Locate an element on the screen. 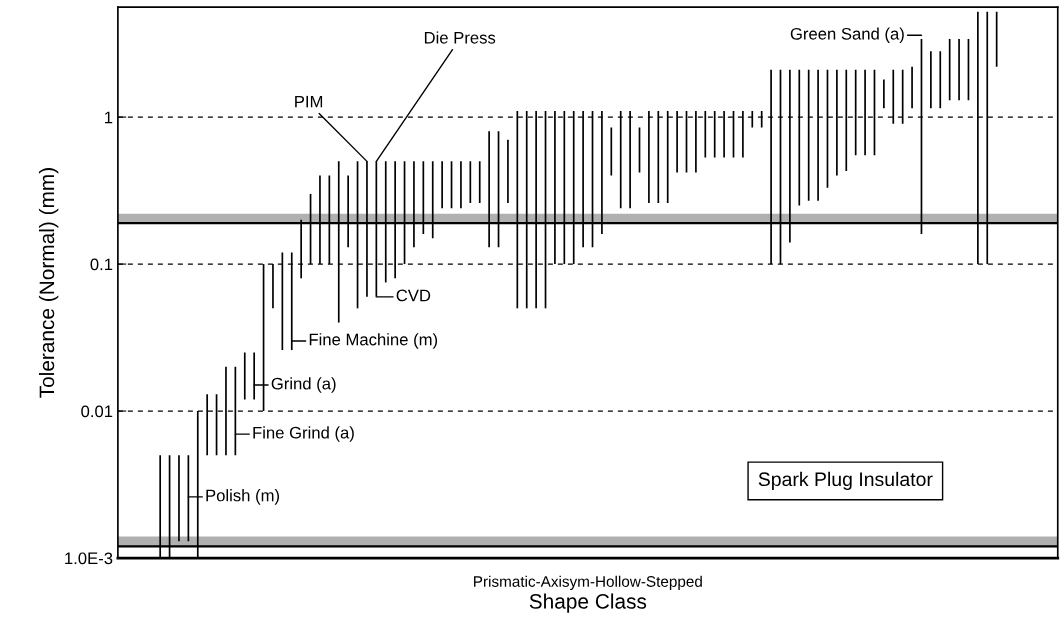  annotation: Fine Grind (a) is located at coordinates (303, 434).